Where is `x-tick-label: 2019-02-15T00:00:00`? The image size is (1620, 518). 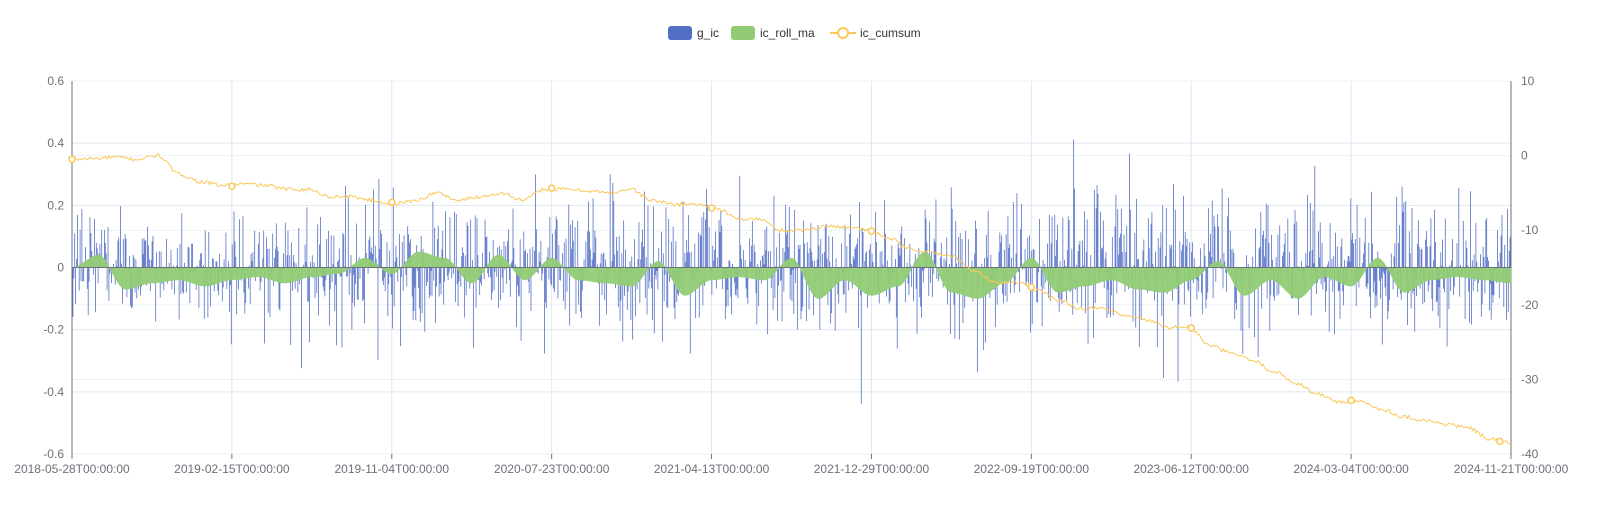 x-tick-label: 2019-02-15T00:00:00 is located at coordinates (232, 469).